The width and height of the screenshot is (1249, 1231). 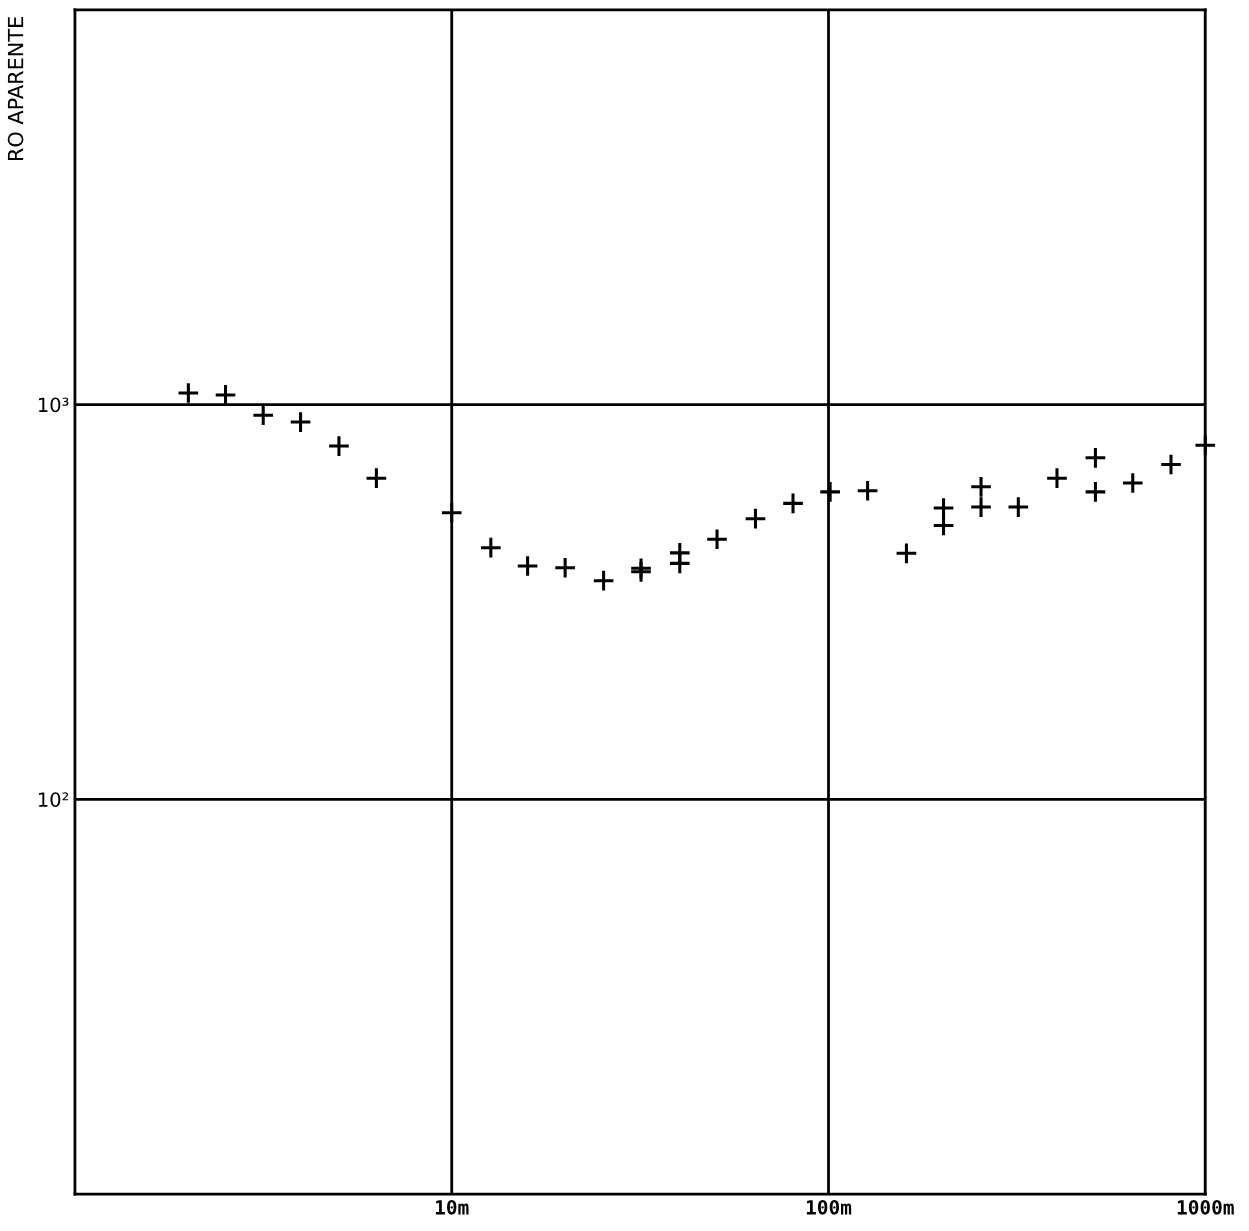 What do you see at coordinates (1205, 1207) in the screenshot?
I see `x-tick-label: 1000m` at bounding box center [1205, 1207].